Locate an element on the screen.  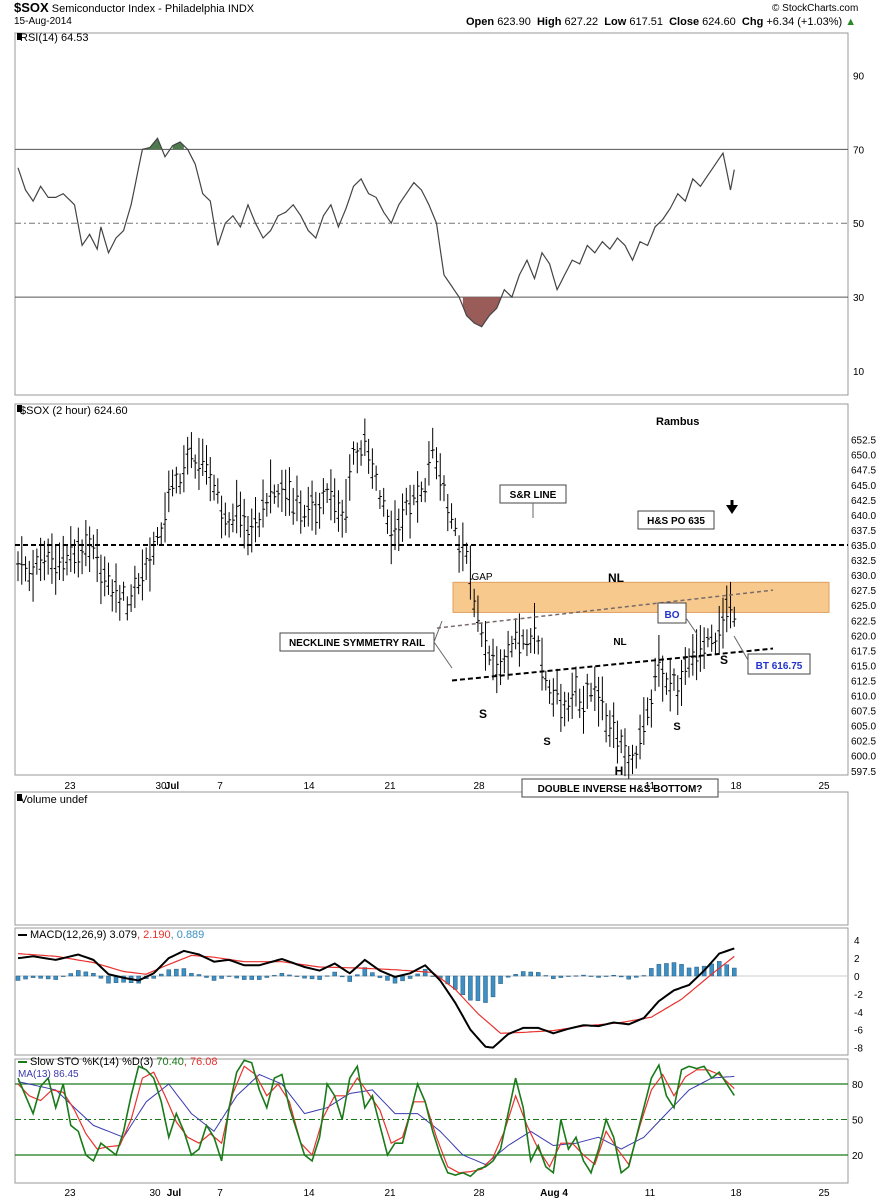
rsi-tick-label: 90 is located at coordinates (859, 76).